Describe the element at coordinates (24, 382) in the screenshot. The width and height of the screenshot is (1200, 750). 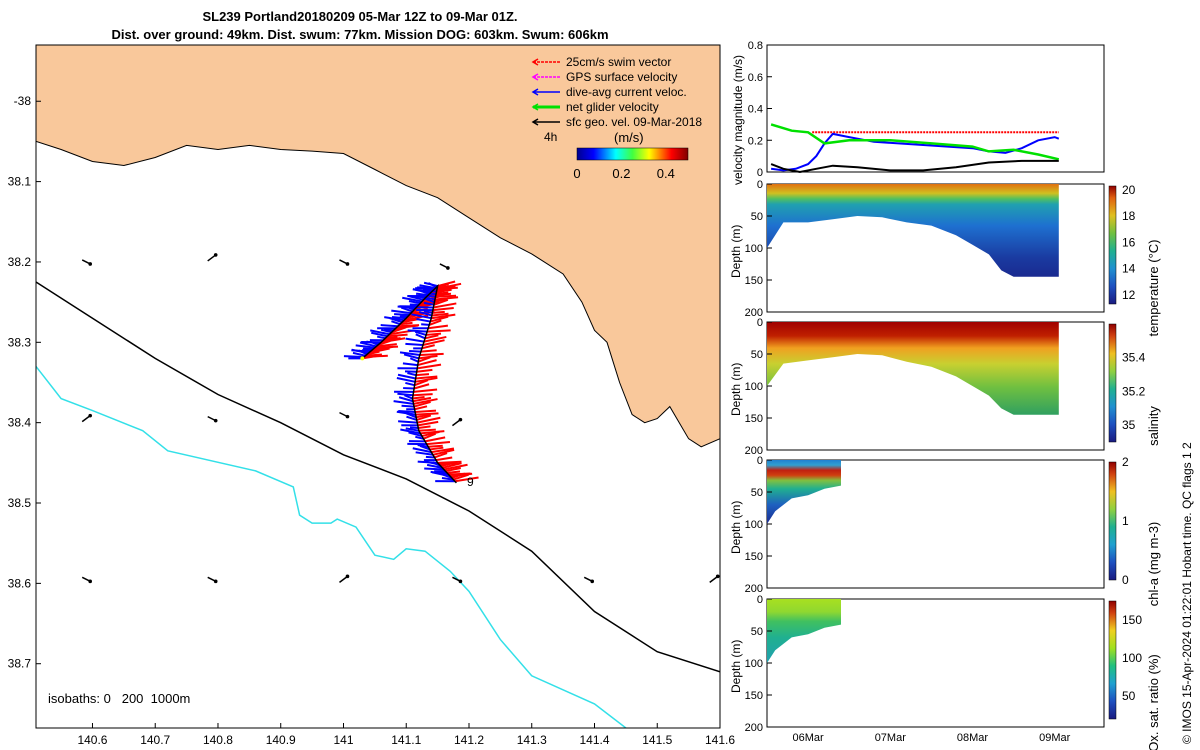
I see `map-y-axis: -38 38.1 38.2 38.3 38.4 38.5 38.6 38.7` at that location.